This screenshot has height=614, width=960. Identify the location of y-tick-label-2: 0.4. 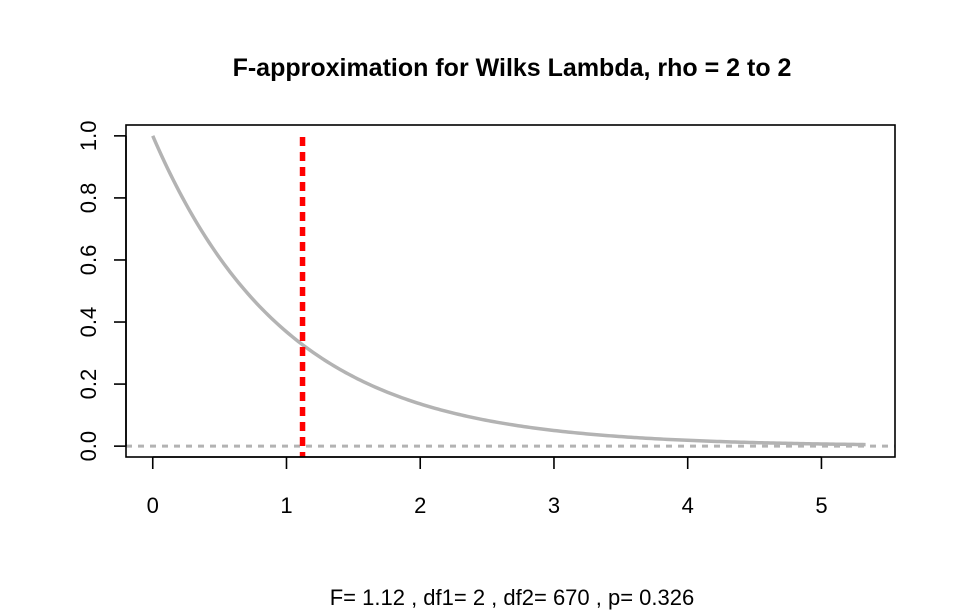
(88, 322).